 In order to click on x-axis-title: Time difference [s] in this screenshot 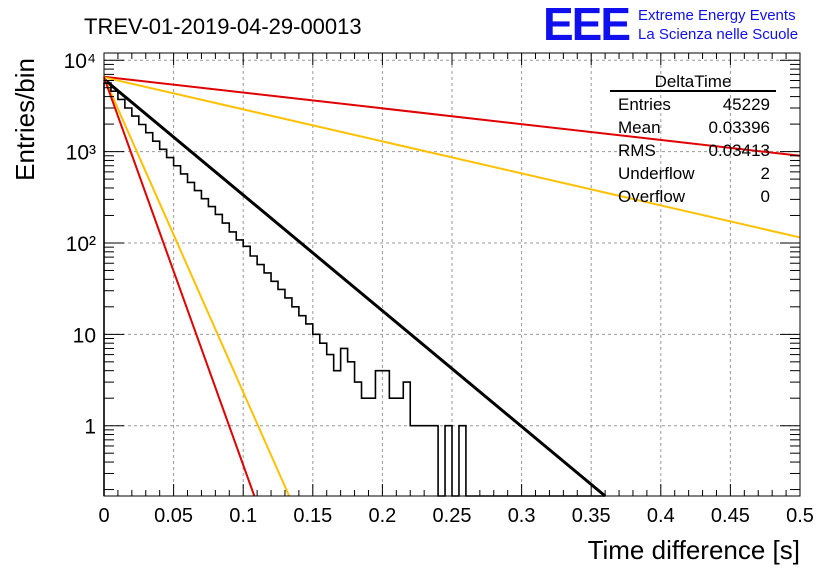, I will do `click(694, 550)`.